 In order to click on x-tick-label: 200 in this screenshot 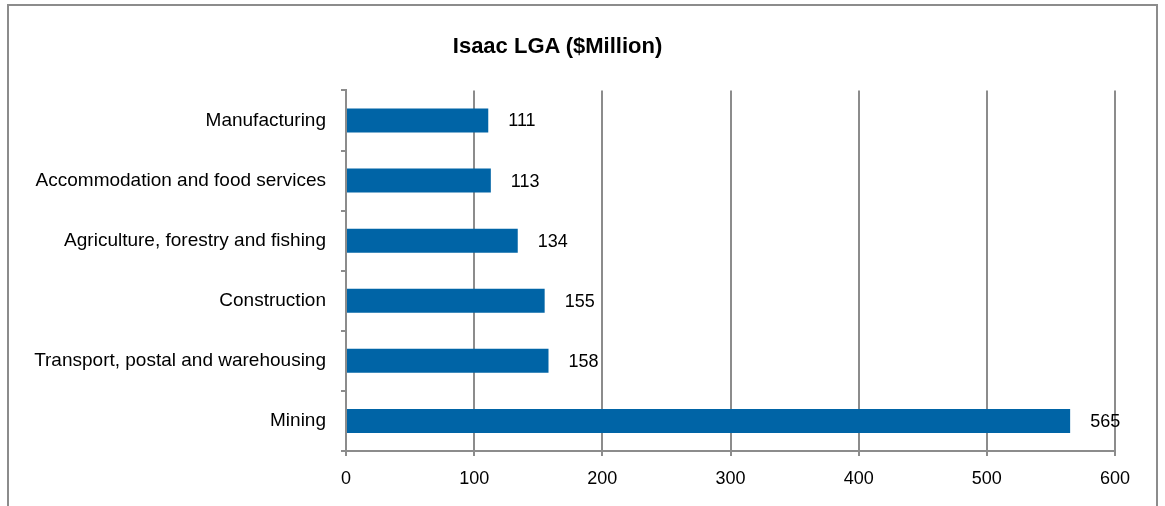, I will do `click(602, 477)`.